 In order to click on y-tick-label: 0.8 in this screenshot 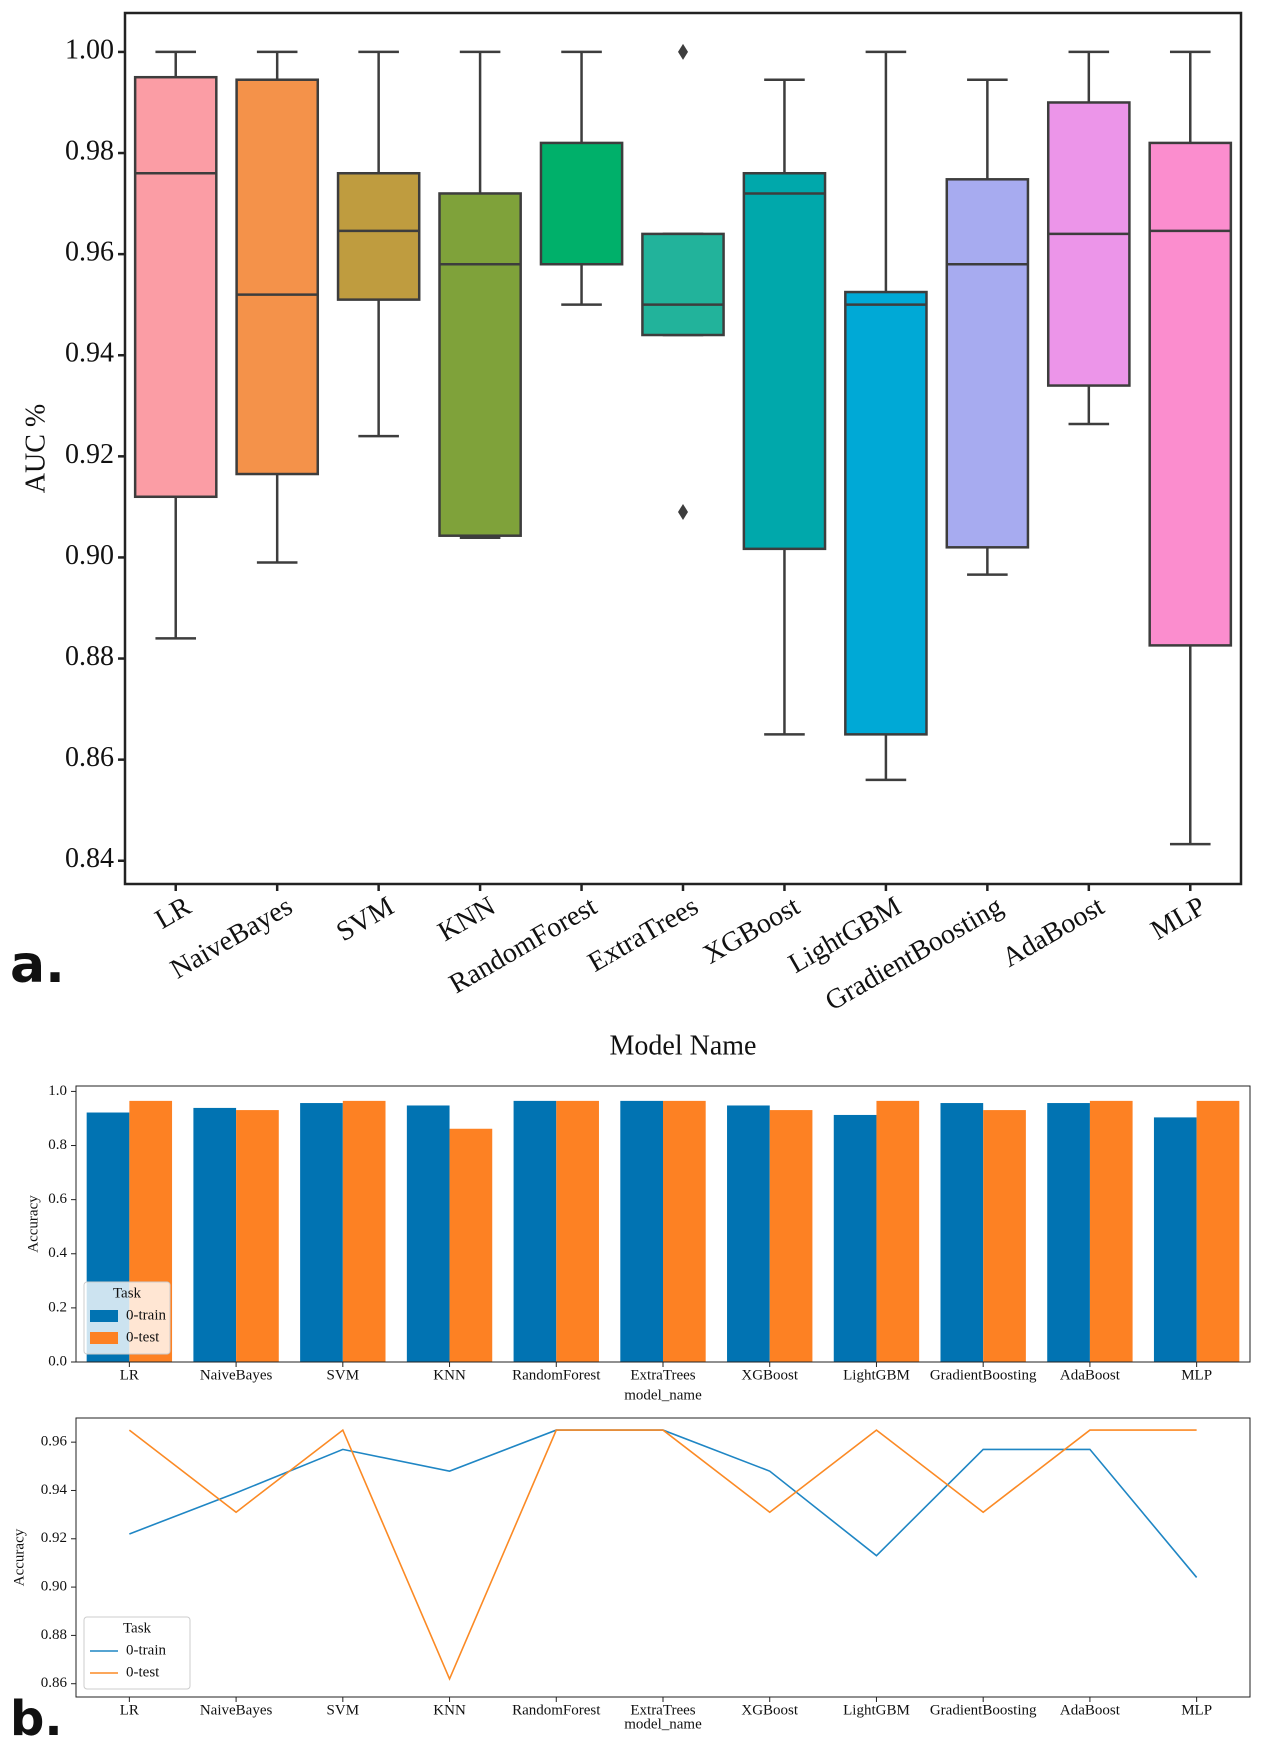, I will do `click(57, 1145)`.